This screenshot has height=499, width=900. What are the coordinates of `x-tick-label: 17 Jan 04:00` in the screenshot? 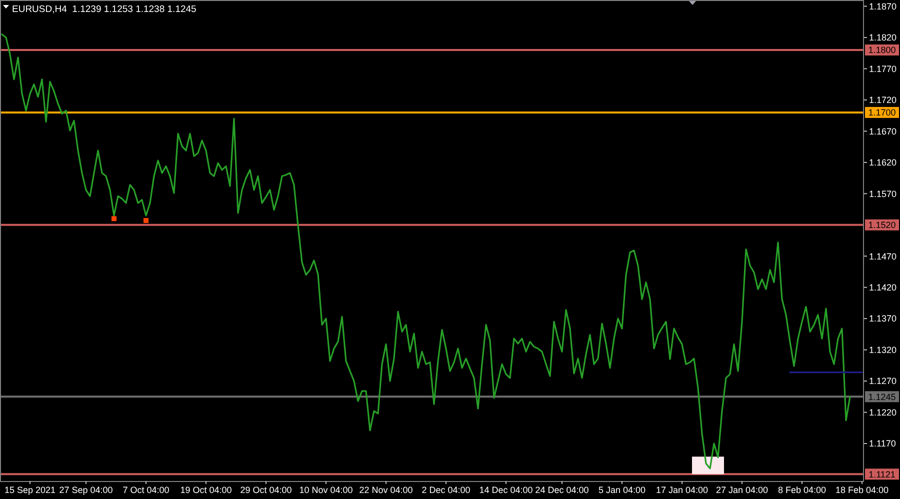 It's located at (682, 490).